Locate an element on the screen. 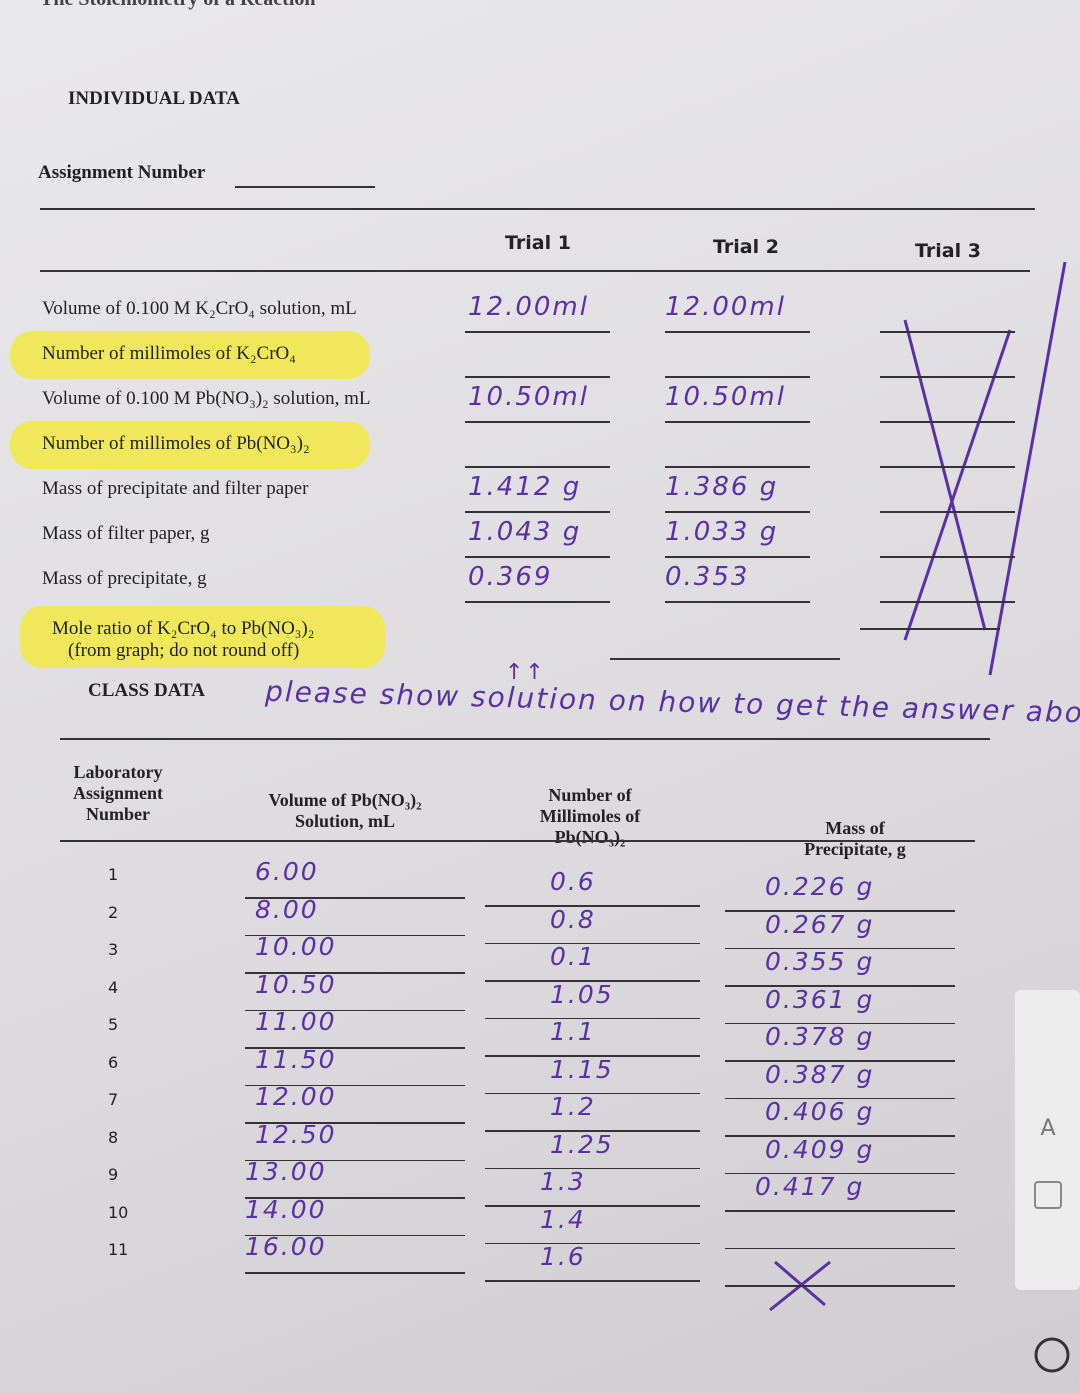 This screenshot has width=1080, height=1393. row-number: 8 is located at coordinates (113, 1137).